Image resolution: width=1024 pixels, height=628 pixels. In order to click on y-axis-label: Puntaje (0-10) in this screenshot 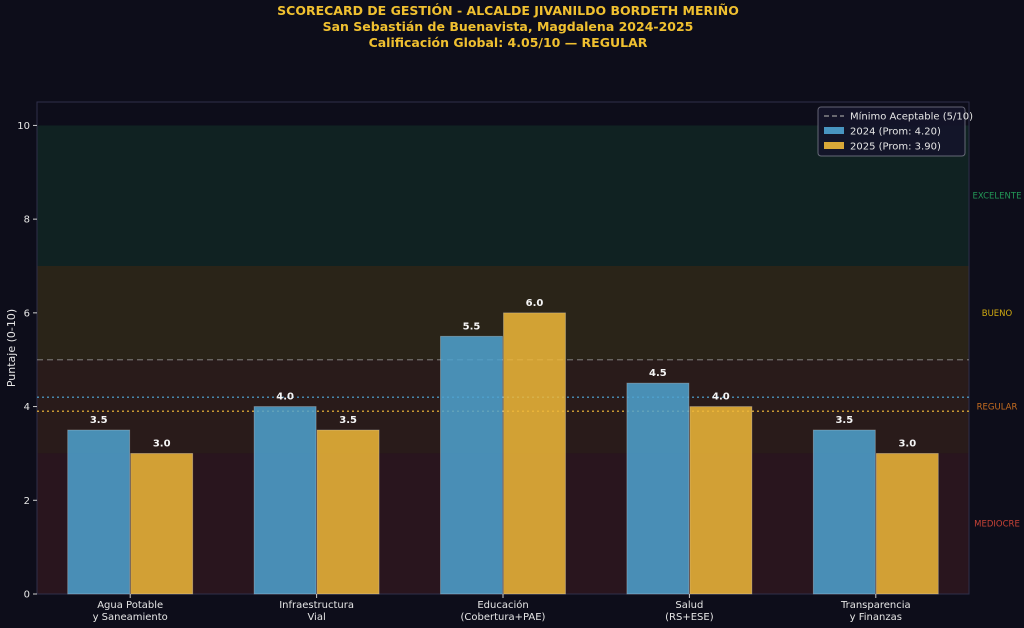, I will do `click(11, 348)`.